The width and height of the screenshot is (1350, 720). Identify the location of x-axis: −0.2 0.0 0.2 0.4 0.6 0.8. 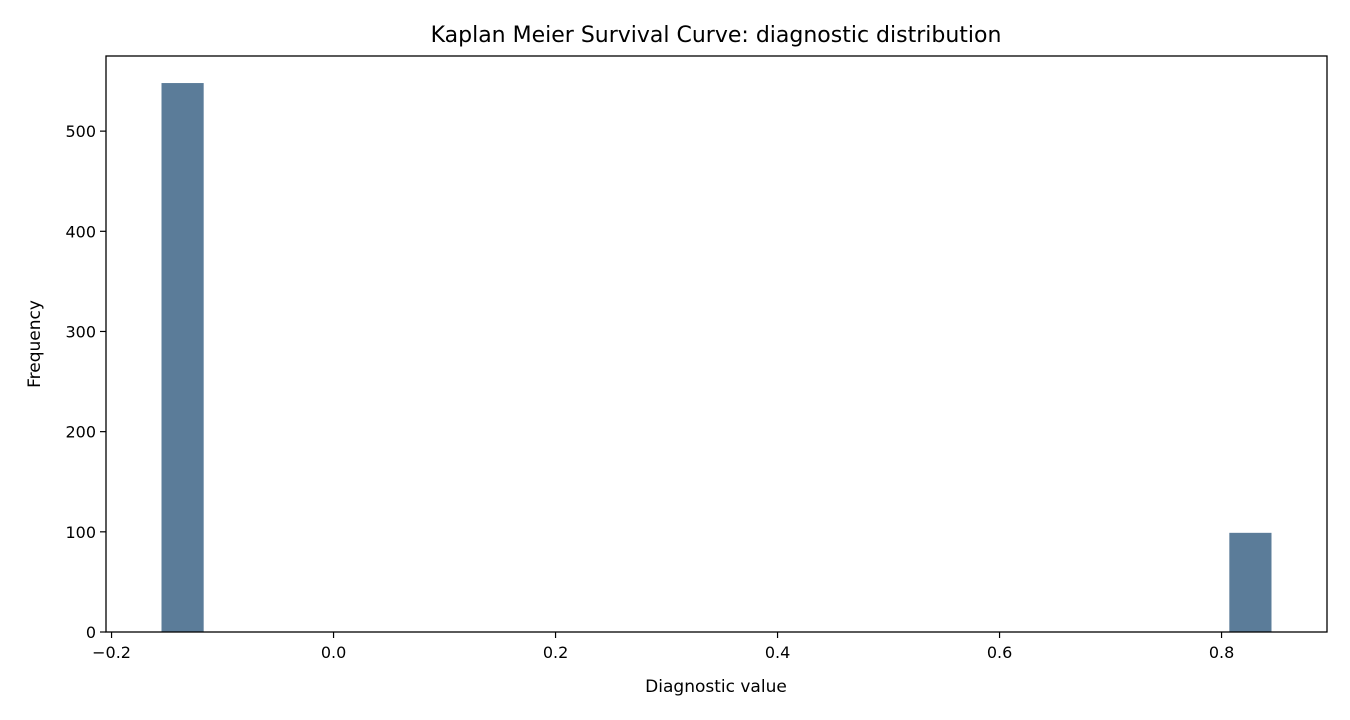
(663, 647).